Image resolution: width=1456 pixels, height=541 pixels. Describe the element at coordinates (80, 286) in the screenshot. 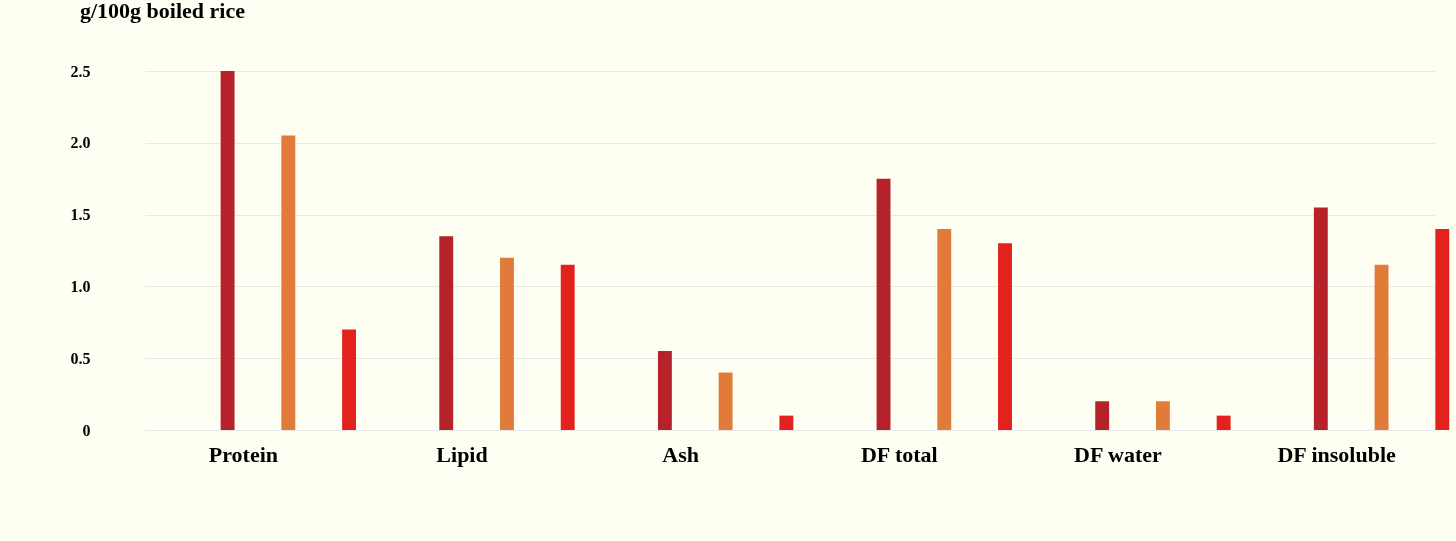

I see `y-tick-label: 1.0` at that location.